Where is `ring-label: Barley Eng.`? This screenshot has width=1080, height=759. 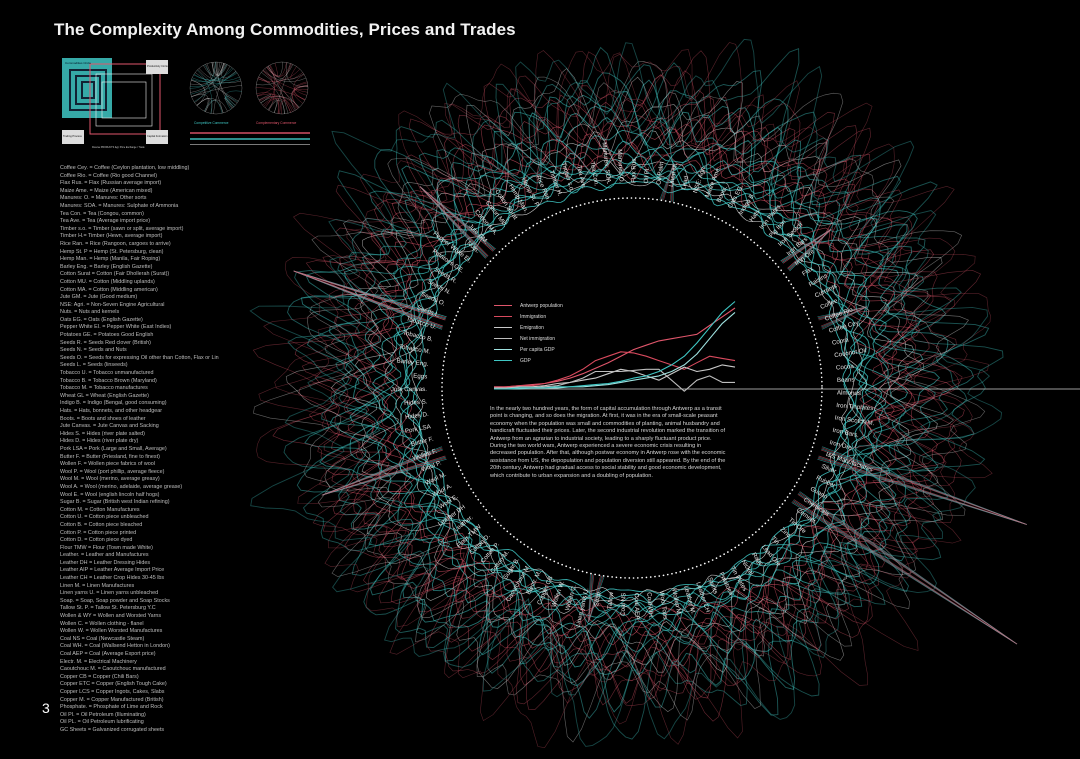 ring-label: Barley Eng. is located at coordinates (412, 362).